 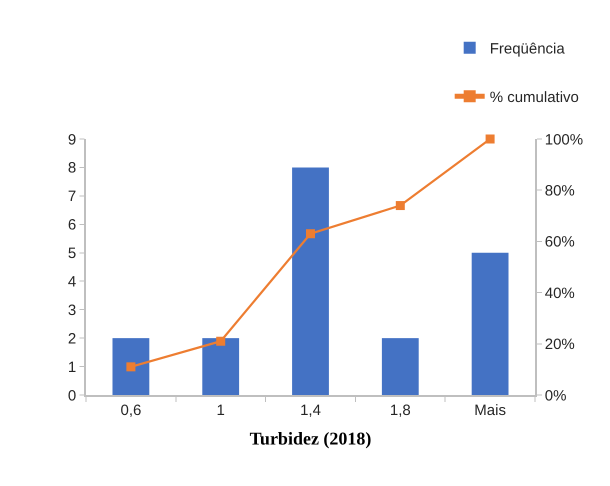 What do you see at coordinates (72, 281) in the screenshot?
I see `y-tick-label: 4` at bounding box center [72, 281].